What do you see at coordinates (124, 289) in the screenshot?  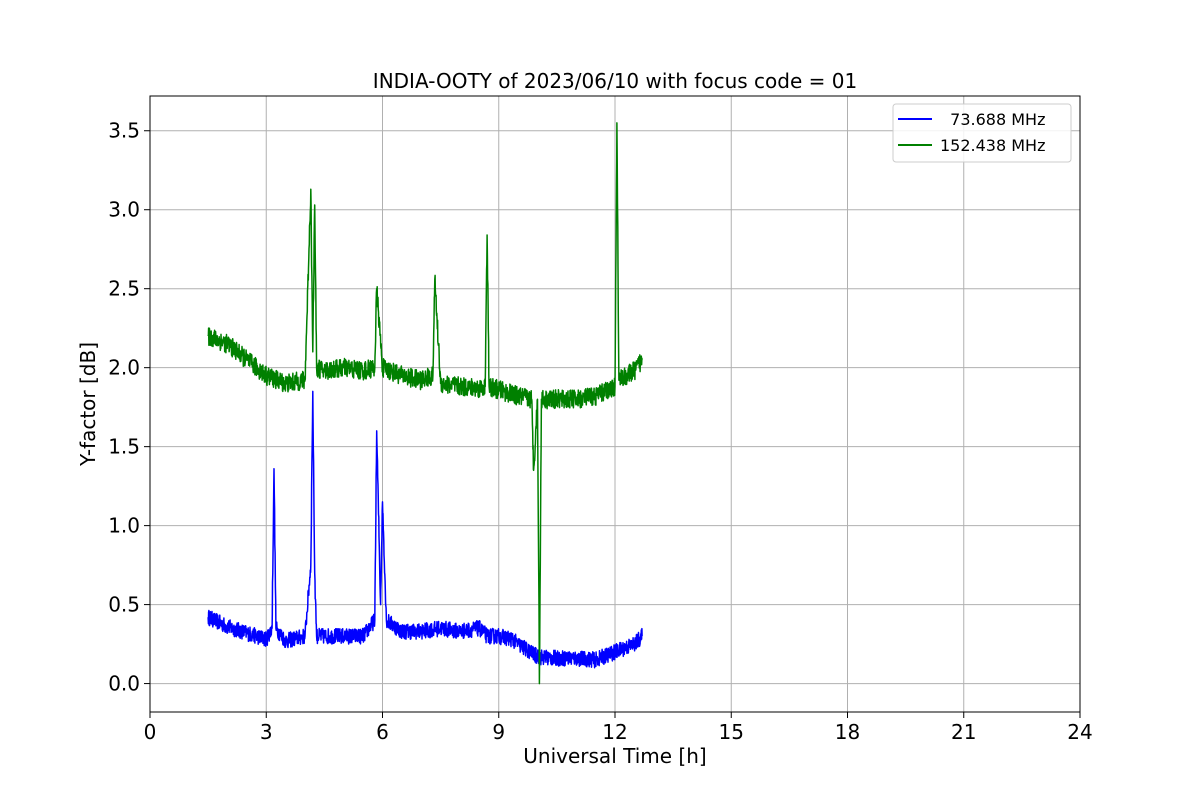 I see `y-tick-label: 2.5` at bounding box center [124, 289].